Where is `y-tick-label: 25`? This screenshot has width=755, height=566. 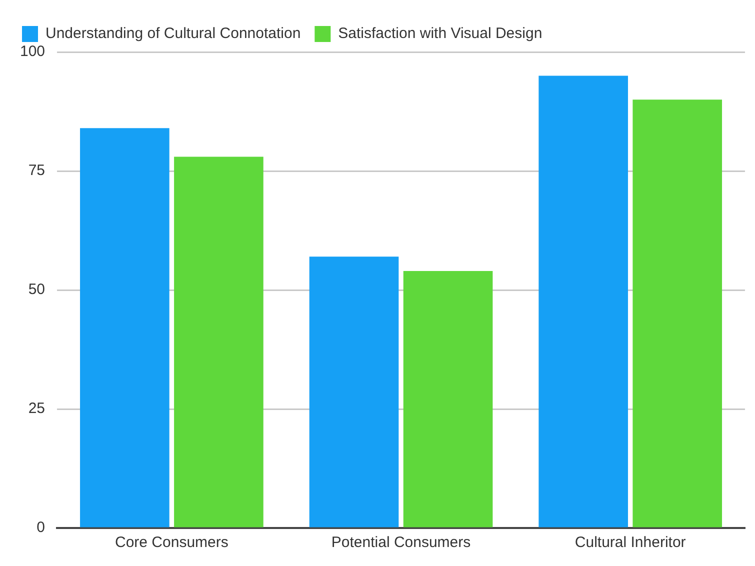
y-tick-label: 25 is located at coordinates (37, 409).